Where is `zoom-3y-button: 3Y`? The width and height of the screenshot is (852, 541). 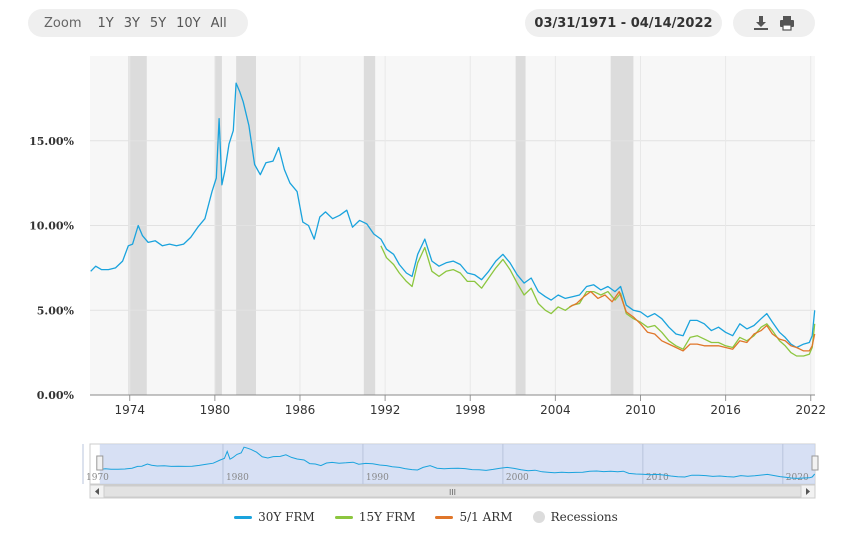
zoom-3y-button: 3Y is located at coordinates (131, 23).